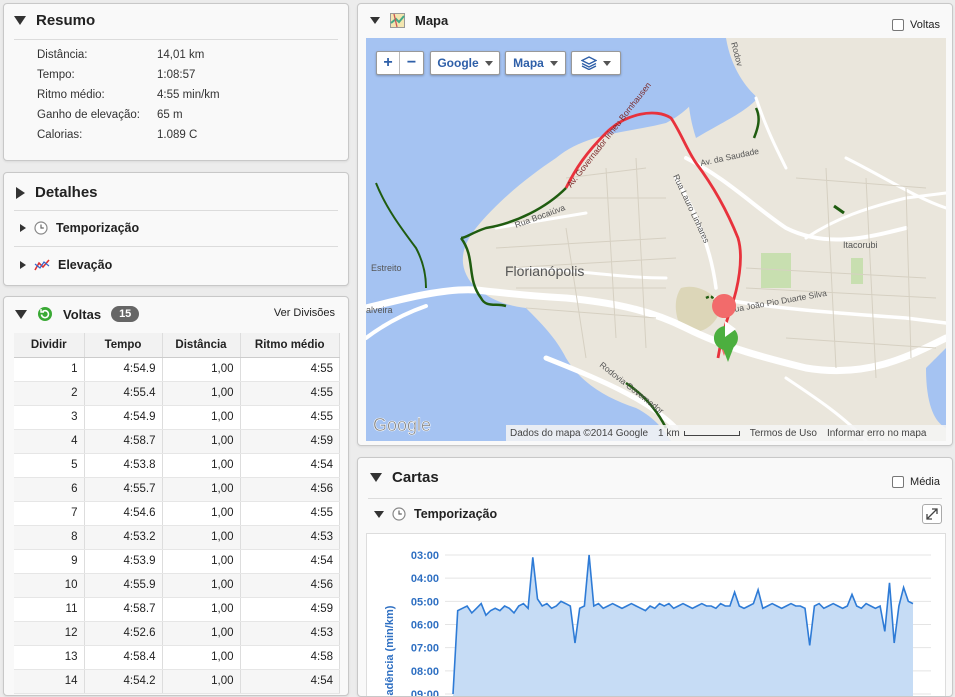  What do you see at coordinates (425, 649) in the screenshot?
I see `y-tick-label: 07:00` at bounding box center [425, 649].